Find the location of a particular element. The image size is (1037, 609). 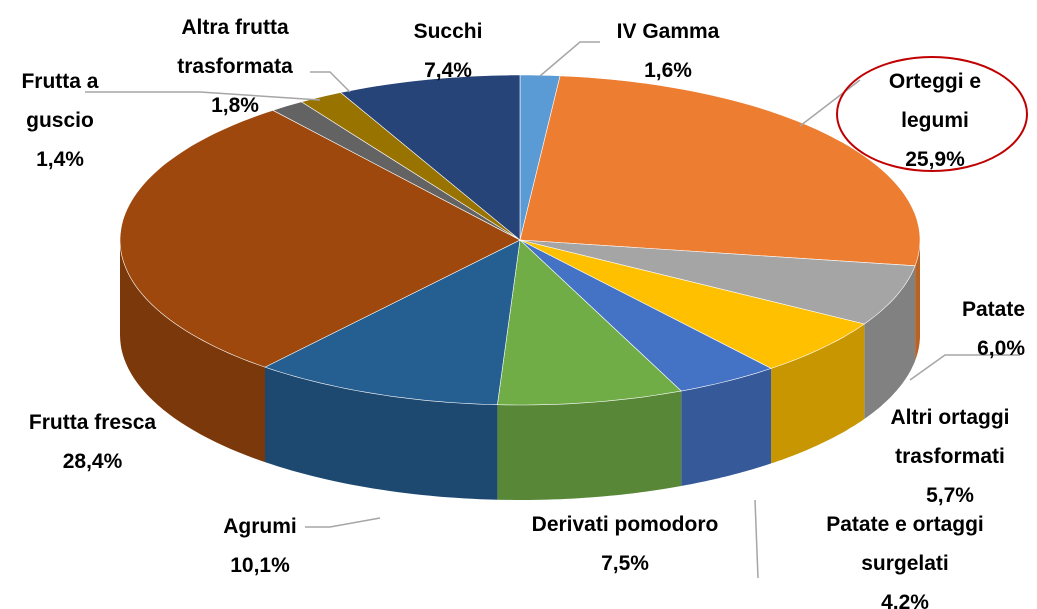

value-label: 6,0% is located at coordinates (1001, 348).